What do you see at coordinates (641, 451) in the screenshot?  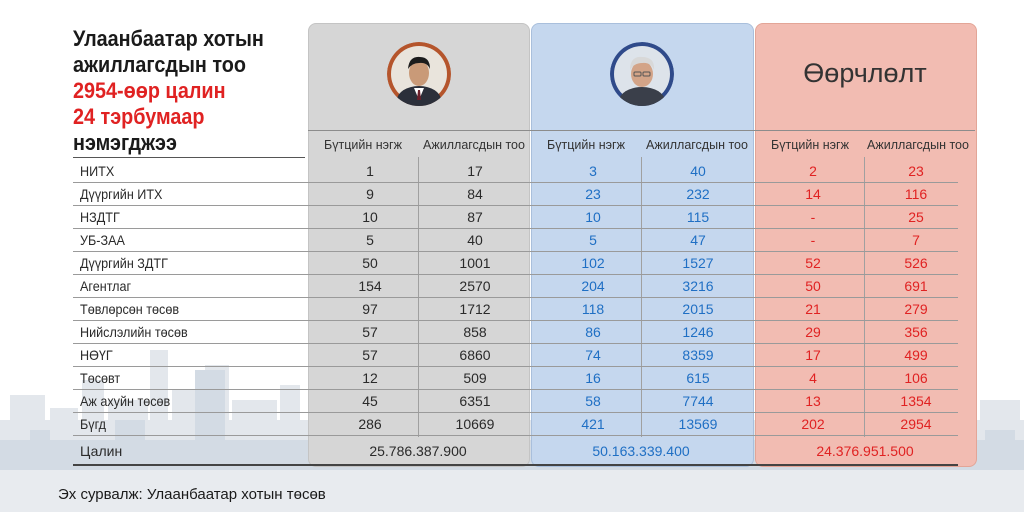 I see `salary-period-2: 50.163.339.400` at bounding box center [641, 451].